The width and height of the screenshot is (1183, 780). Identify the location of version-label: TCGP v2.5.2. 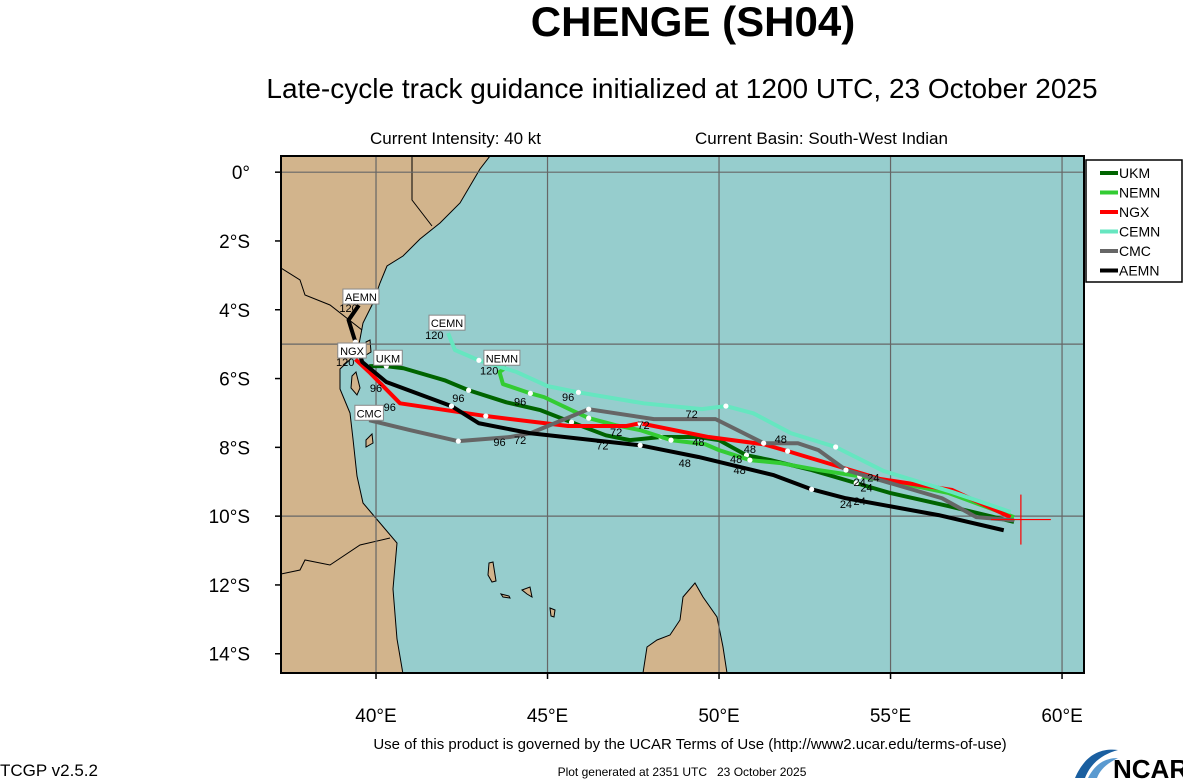
(49, 770).